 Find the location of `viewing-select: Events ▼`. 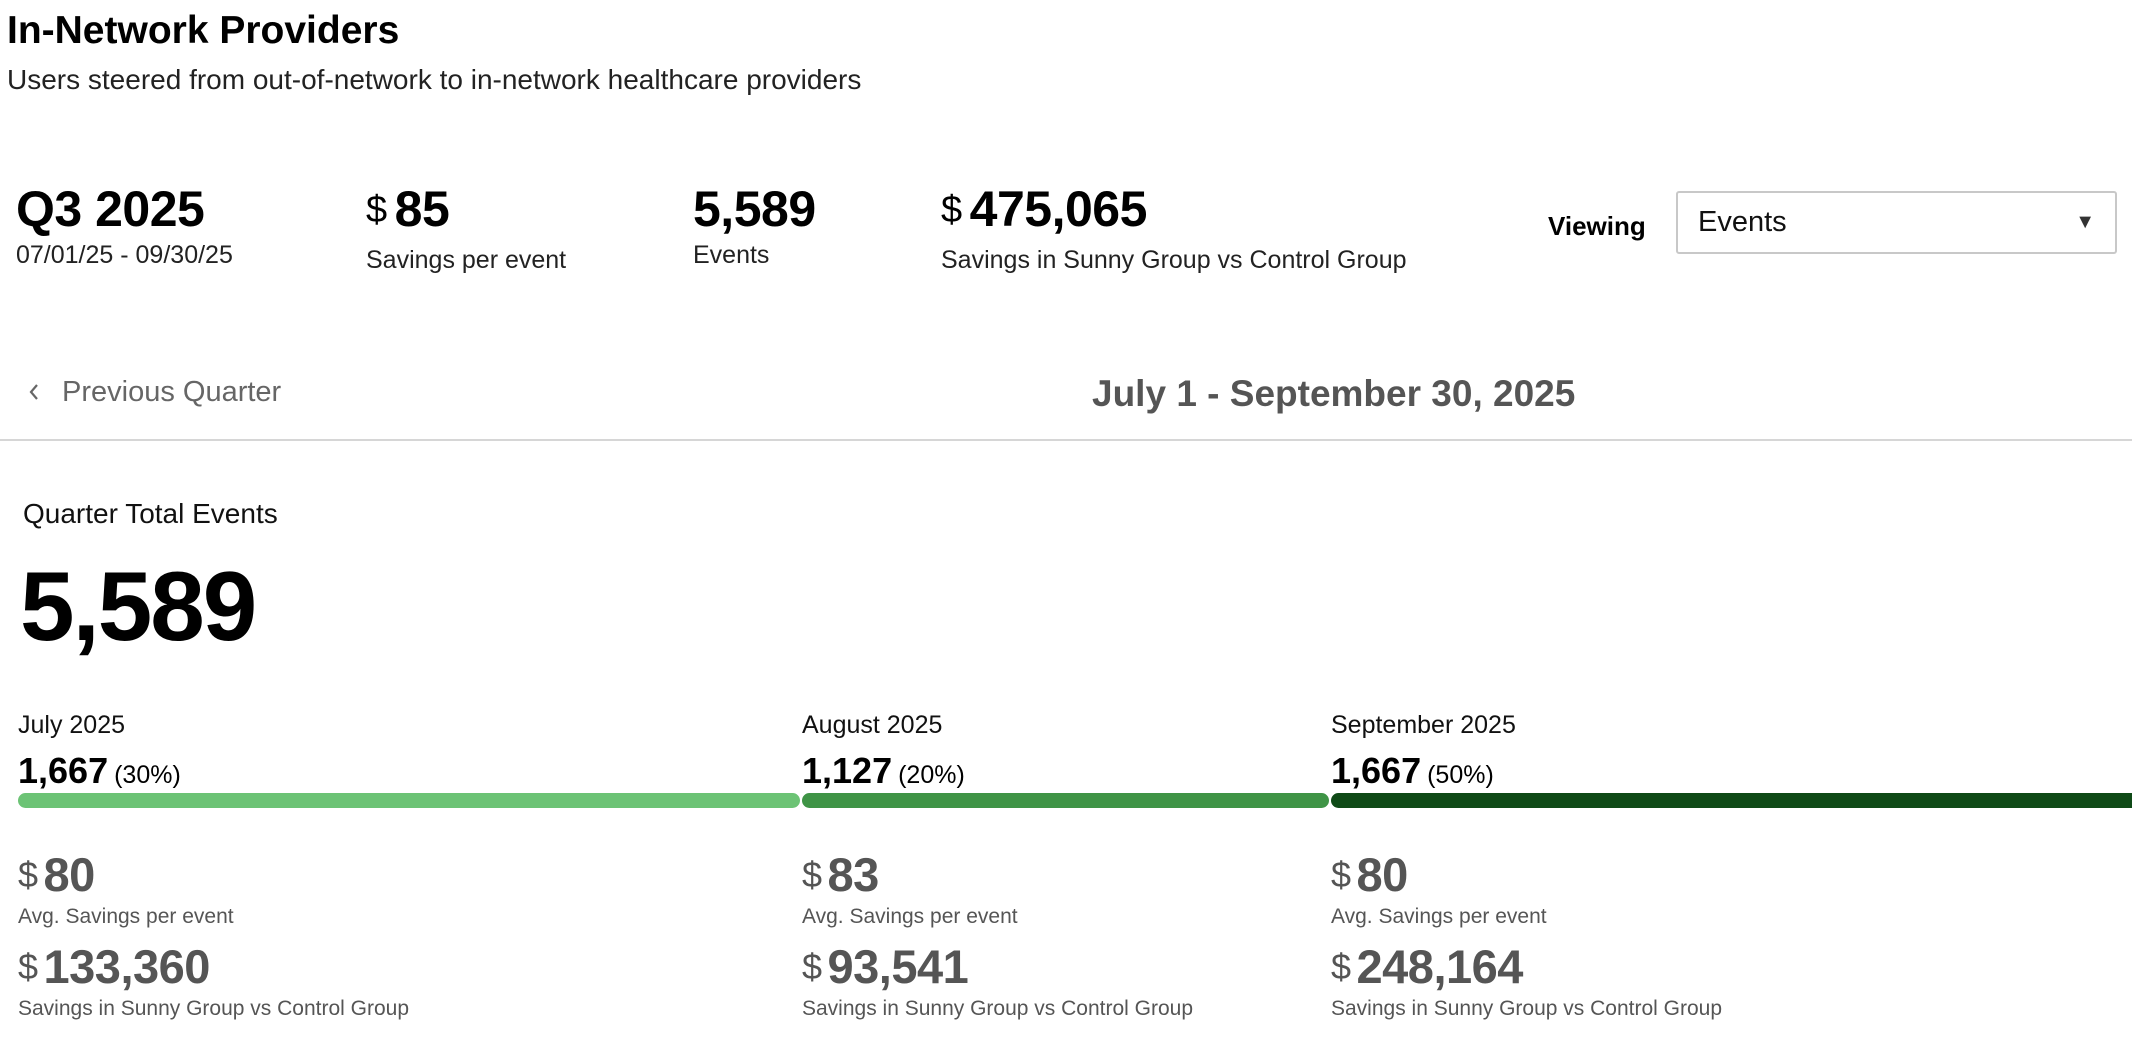

viewing-select: Events ▼ is located at coordinates (1896, 222).